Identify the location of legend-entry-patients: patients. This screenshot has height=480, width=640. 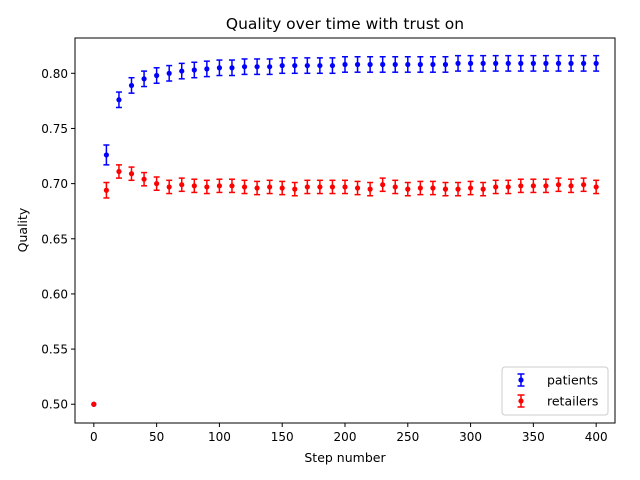
(557, 380).